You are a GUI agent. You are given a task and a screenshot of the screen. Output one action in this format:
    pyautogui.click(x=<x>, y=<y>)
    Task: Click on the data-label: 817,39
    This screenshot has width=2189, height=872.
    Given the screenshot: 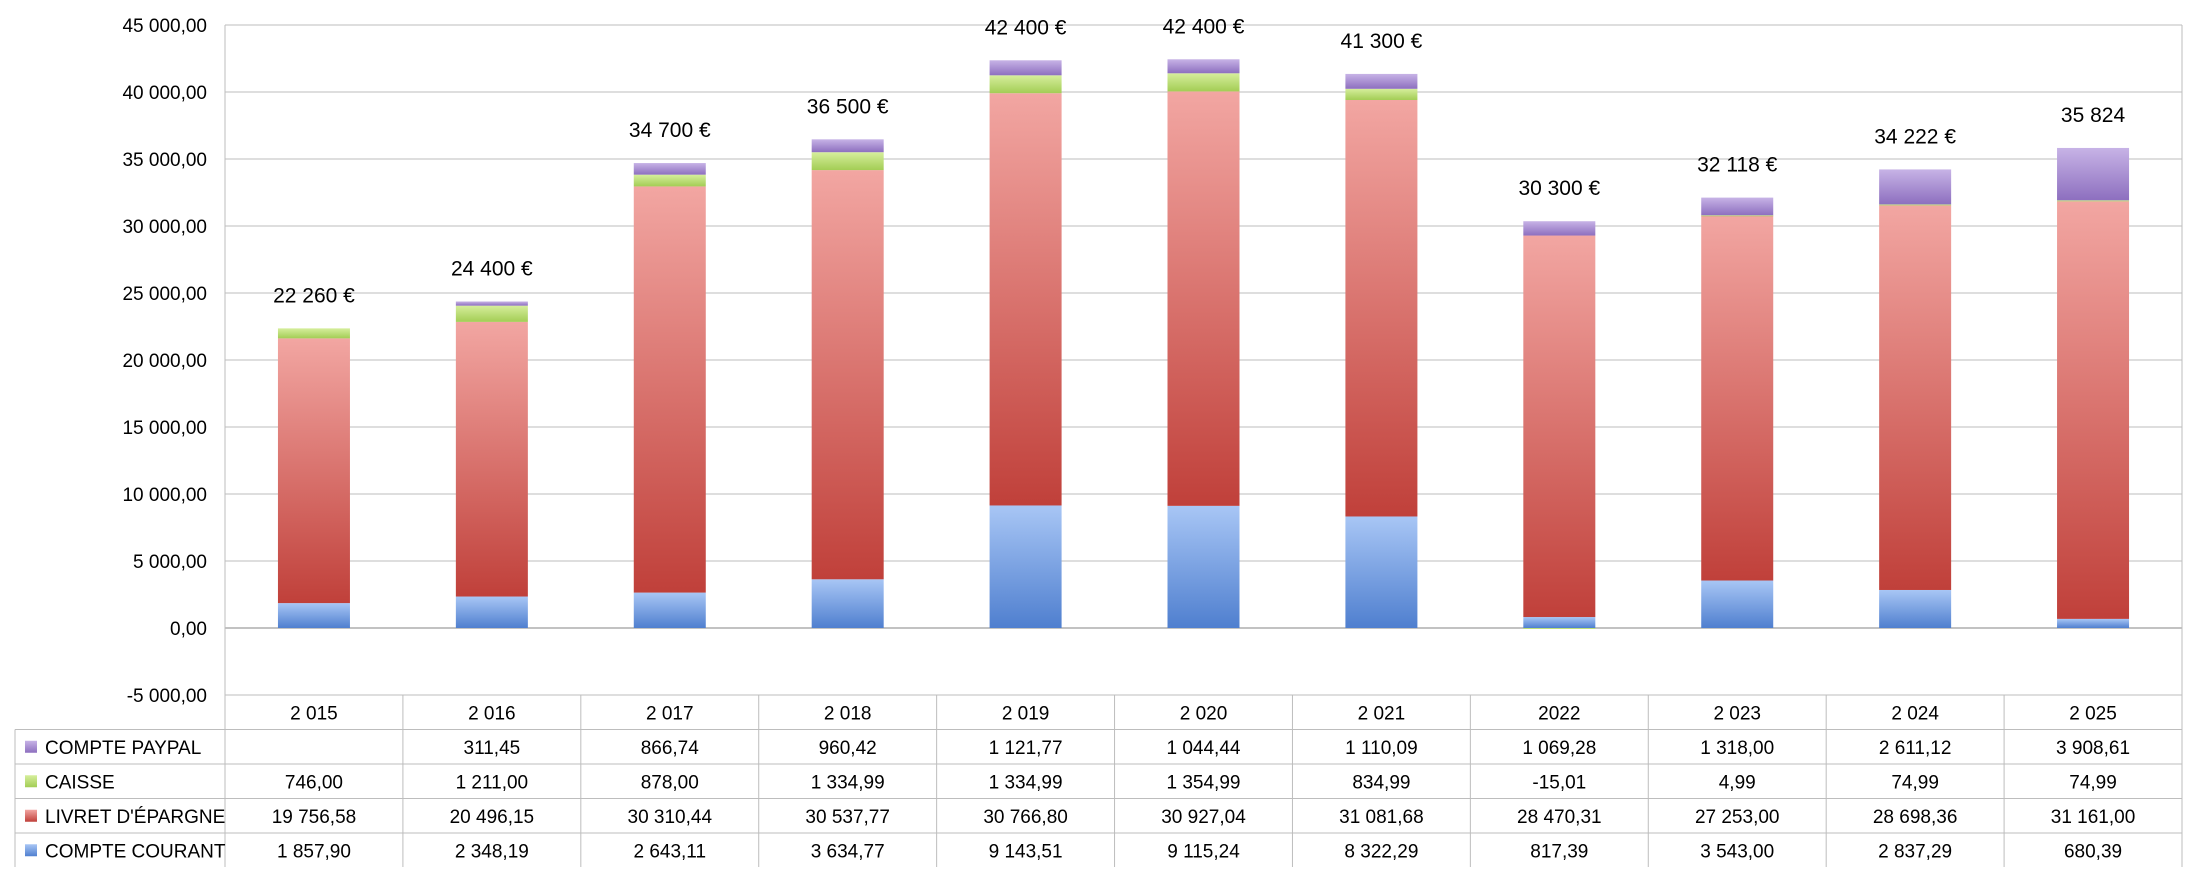 What is the action you would take?
    pyautogui.click(x=1559, y=851)
    